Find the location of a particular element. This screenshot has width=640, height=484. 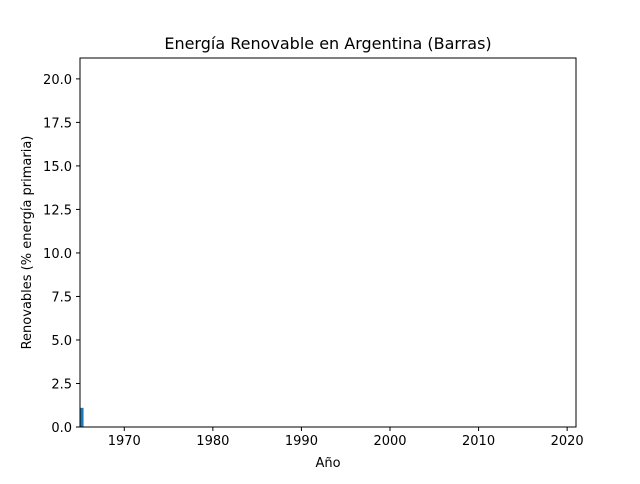

bar is located at coordinates (82, 417).